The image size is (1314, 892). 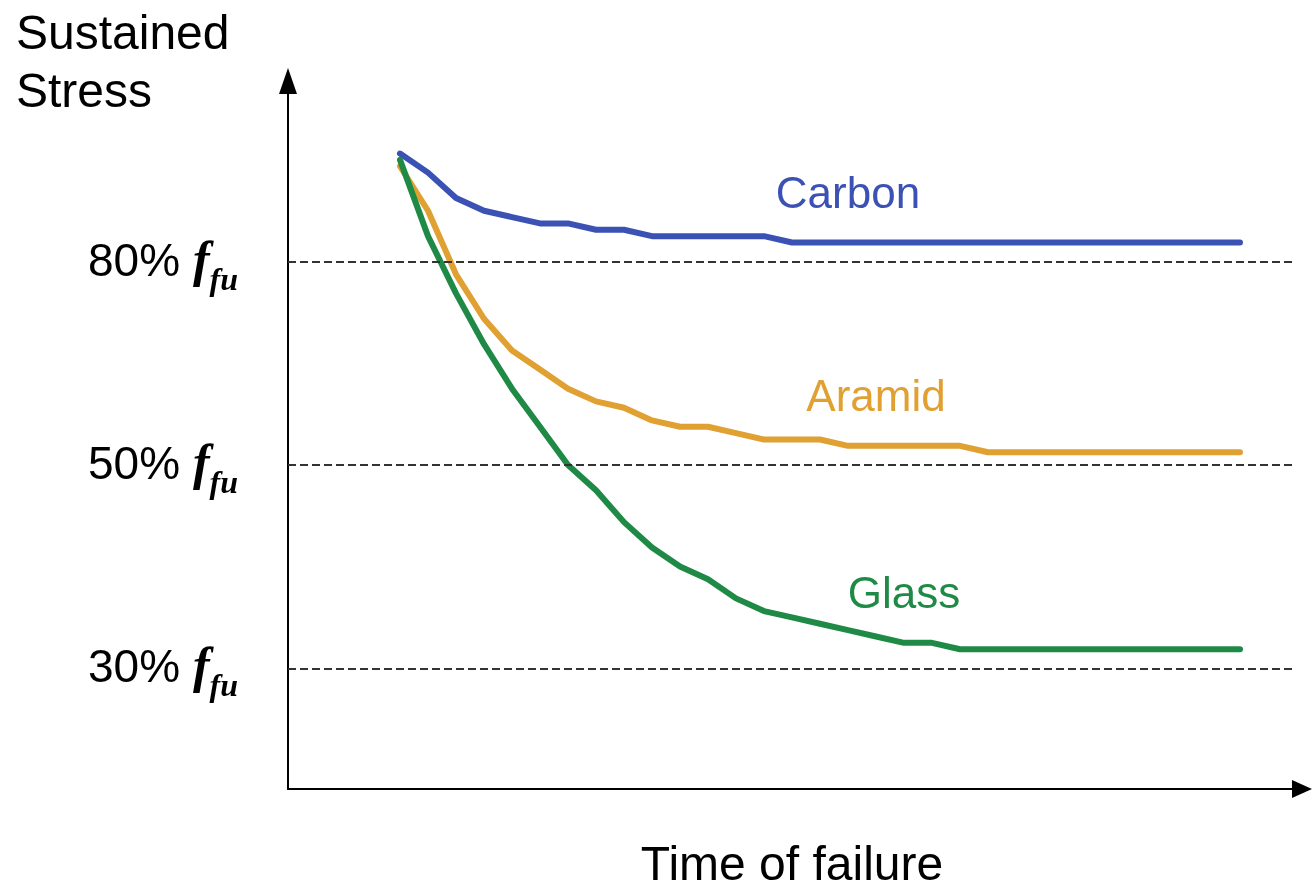 I want to click on ref-line-label: 30% f$_{fu}$, so click(x=163, y=670).